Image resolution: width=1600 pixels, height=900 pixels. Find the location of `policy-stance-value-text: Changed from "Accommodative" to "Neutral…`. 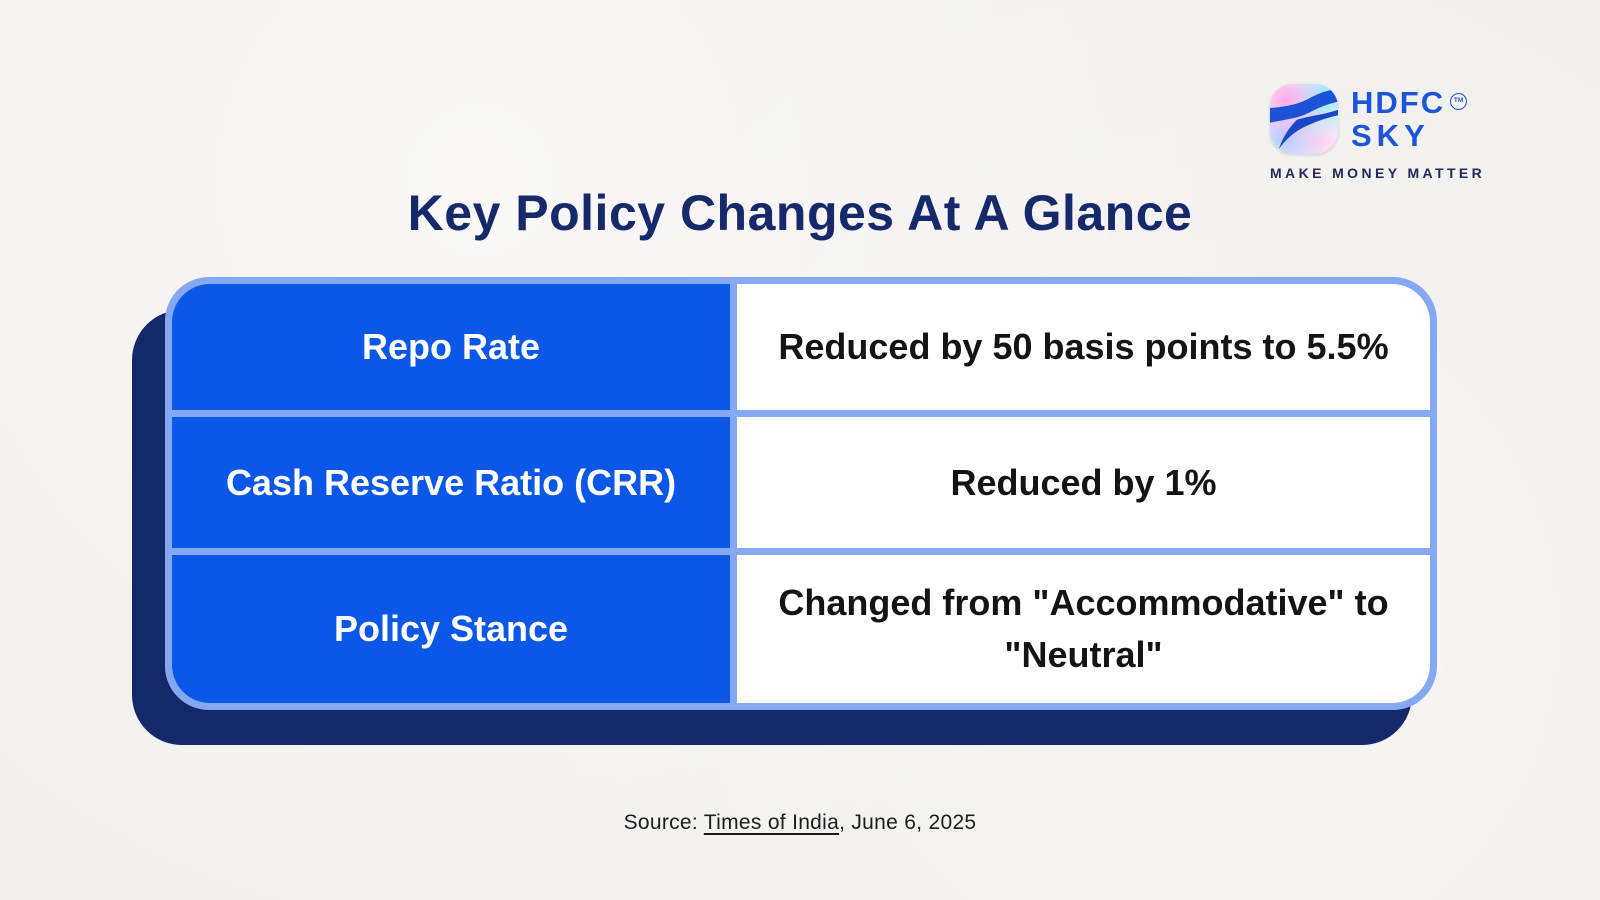

policy-stance-value-text: Changed from "Accommodative" to "Neutral… is located at coordinates (1083, 628).